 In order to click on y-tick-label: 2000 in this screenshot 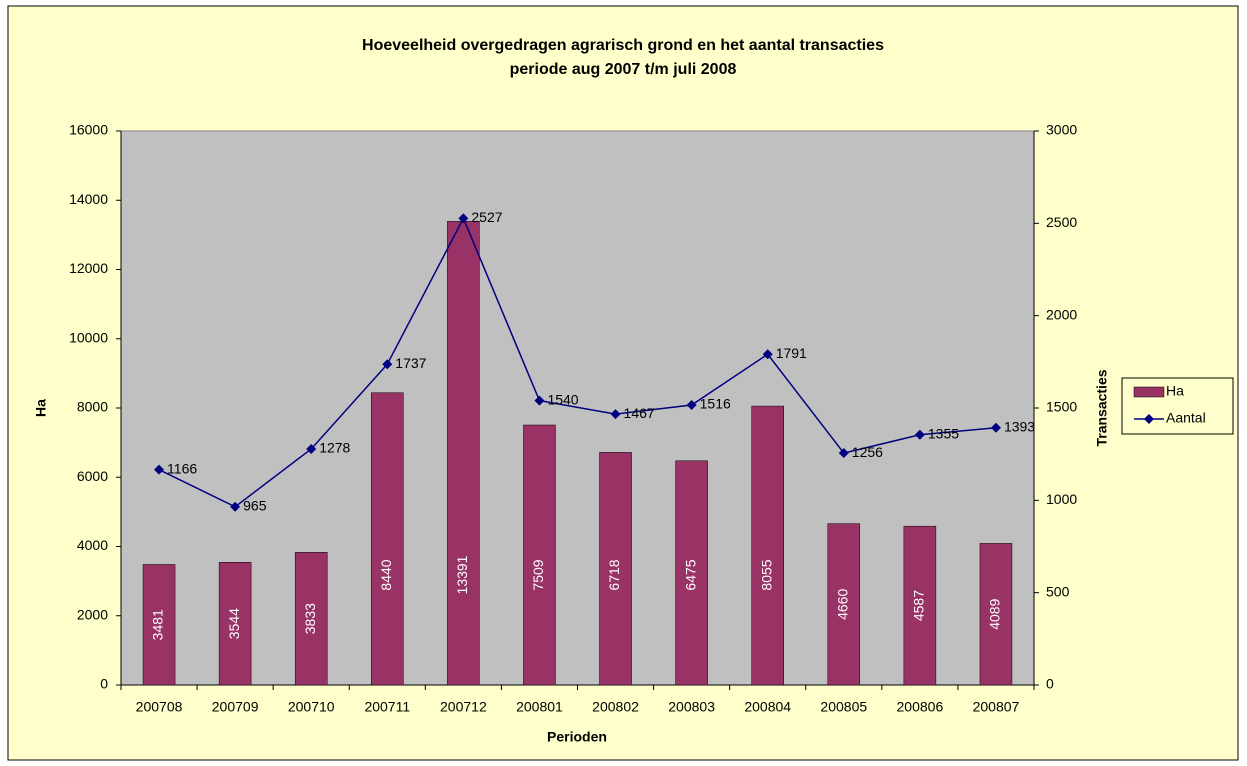, I will do `click(92, 614)`.